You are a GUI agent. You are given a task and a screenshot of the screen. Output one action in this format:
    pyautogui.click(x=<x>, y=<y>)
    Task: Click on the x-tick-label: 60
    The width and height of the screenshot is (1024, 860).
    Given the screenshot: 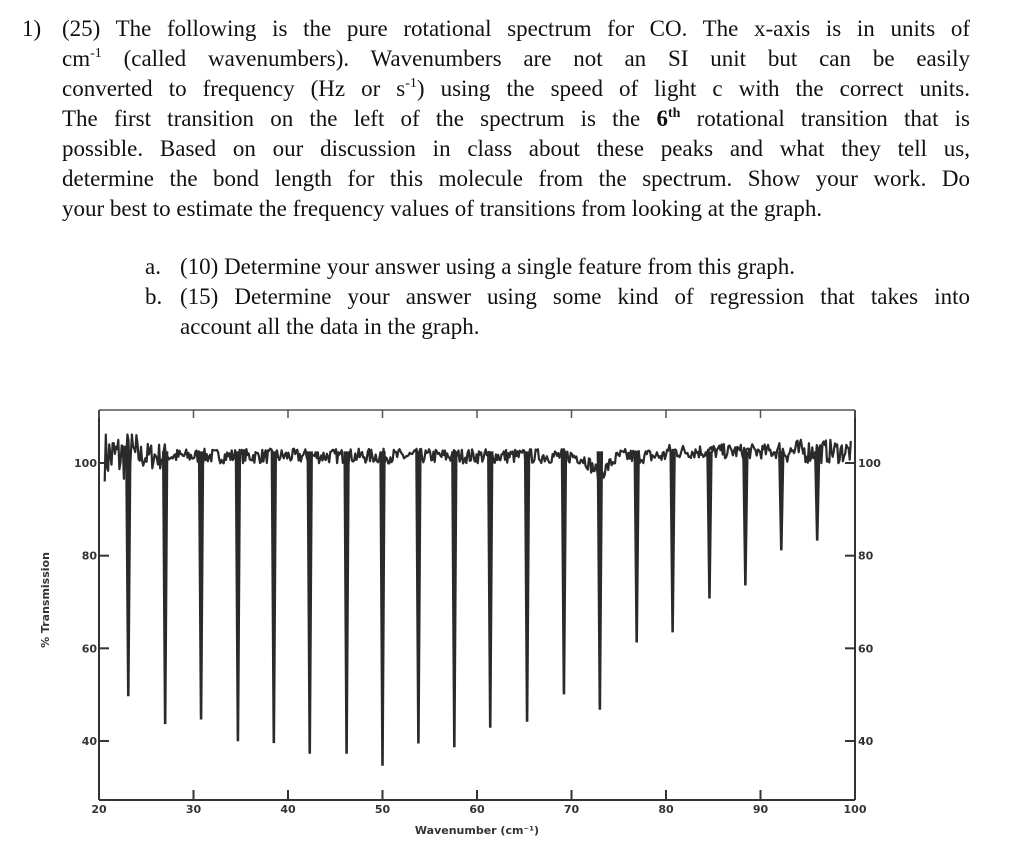 What is the action you would take?
    pyautogui.click(x=477, y=809)
    